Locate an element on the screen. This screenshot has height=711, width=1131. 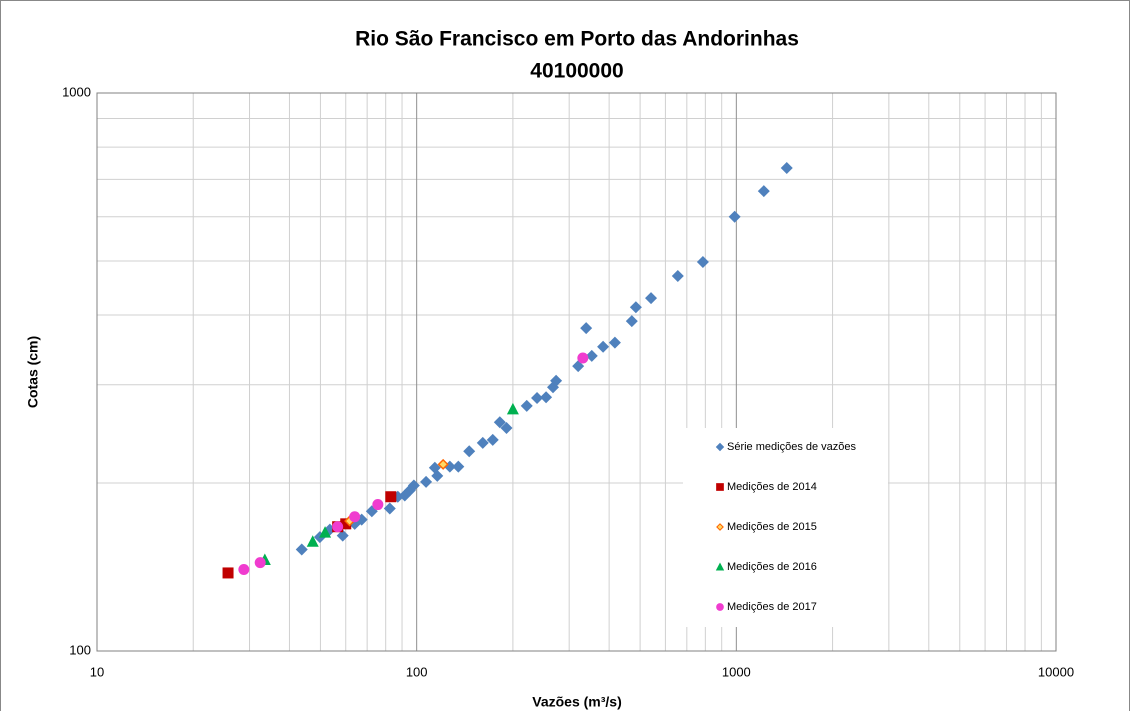
y-tick-label: 1000 is located at coordinates (76, 91).